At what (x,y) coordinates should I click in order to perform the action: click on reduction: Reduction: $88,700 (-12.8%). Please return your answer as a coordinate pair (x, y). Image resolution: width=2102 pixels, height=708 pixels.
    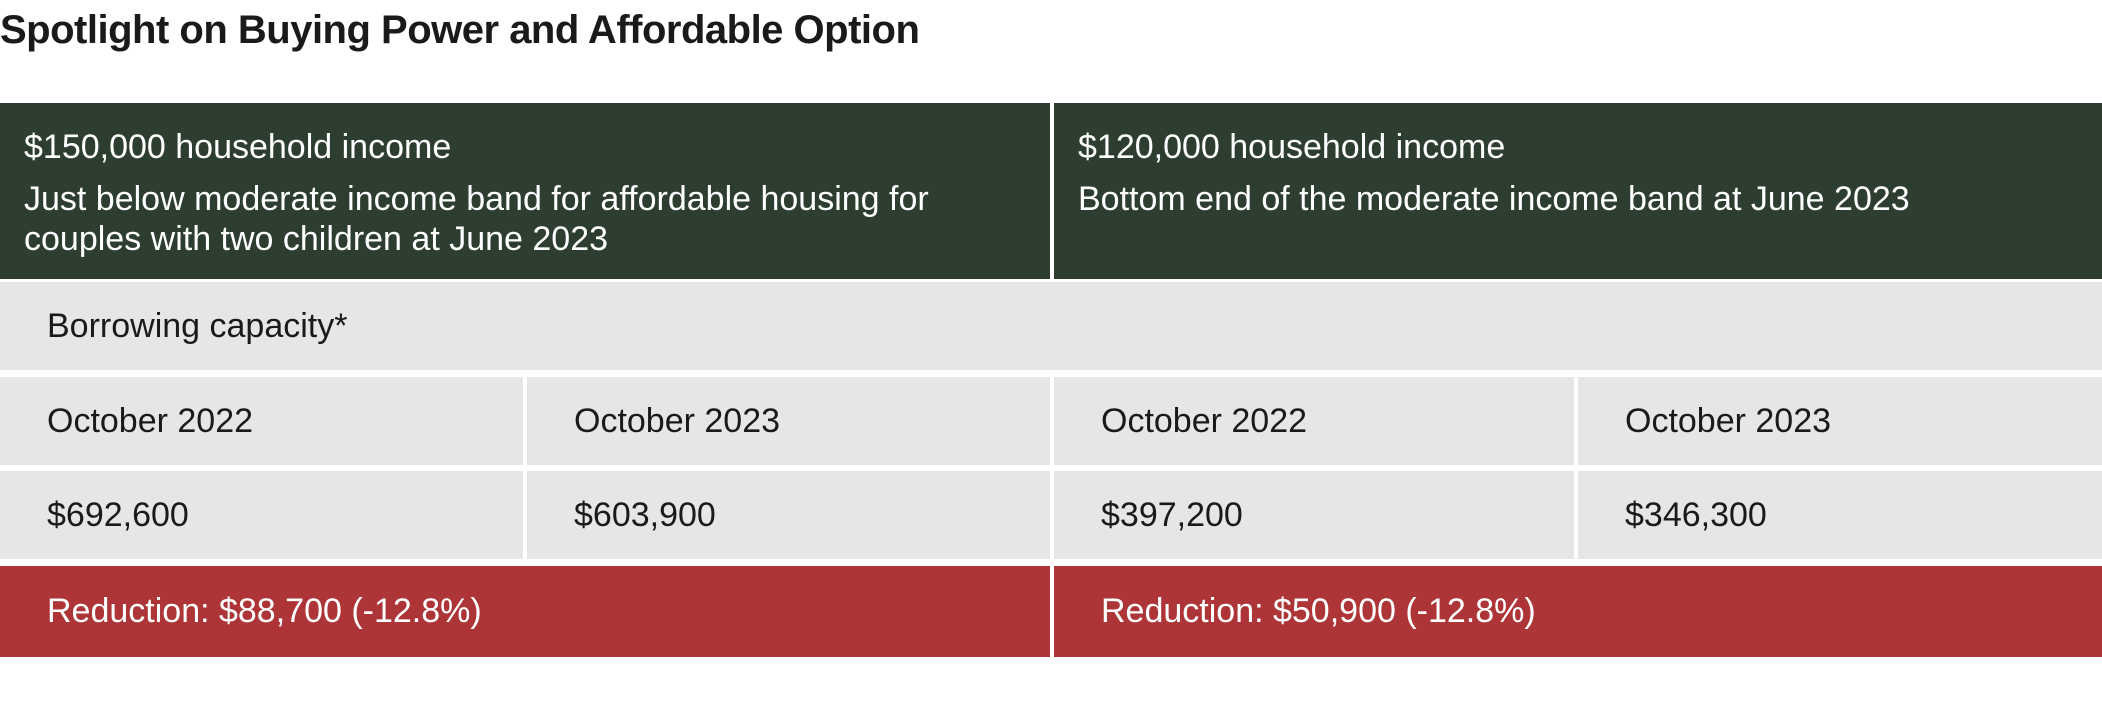
    Looking at the image, I should click on (525, 611).